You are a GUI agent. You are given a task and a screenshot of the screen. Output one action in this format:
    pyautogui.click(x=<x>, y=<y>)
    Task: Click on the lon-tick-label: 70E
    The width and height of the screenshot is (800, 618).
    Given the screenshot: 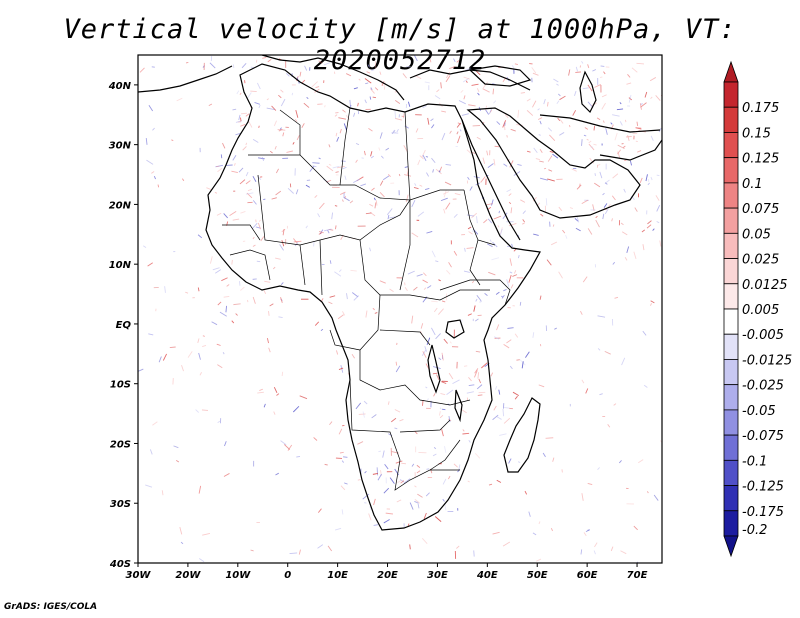 What is the action you would take?
    pyautogui.click(x=637, y=575)
    